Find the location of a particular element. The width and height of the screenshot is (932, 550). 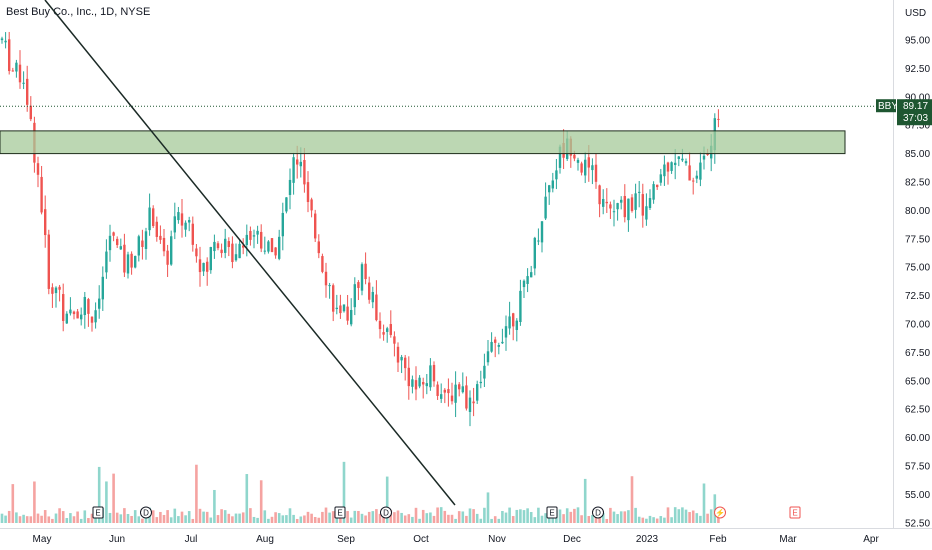

event-marker-split-icon: ⚡ is located at coordinates (720, 512).